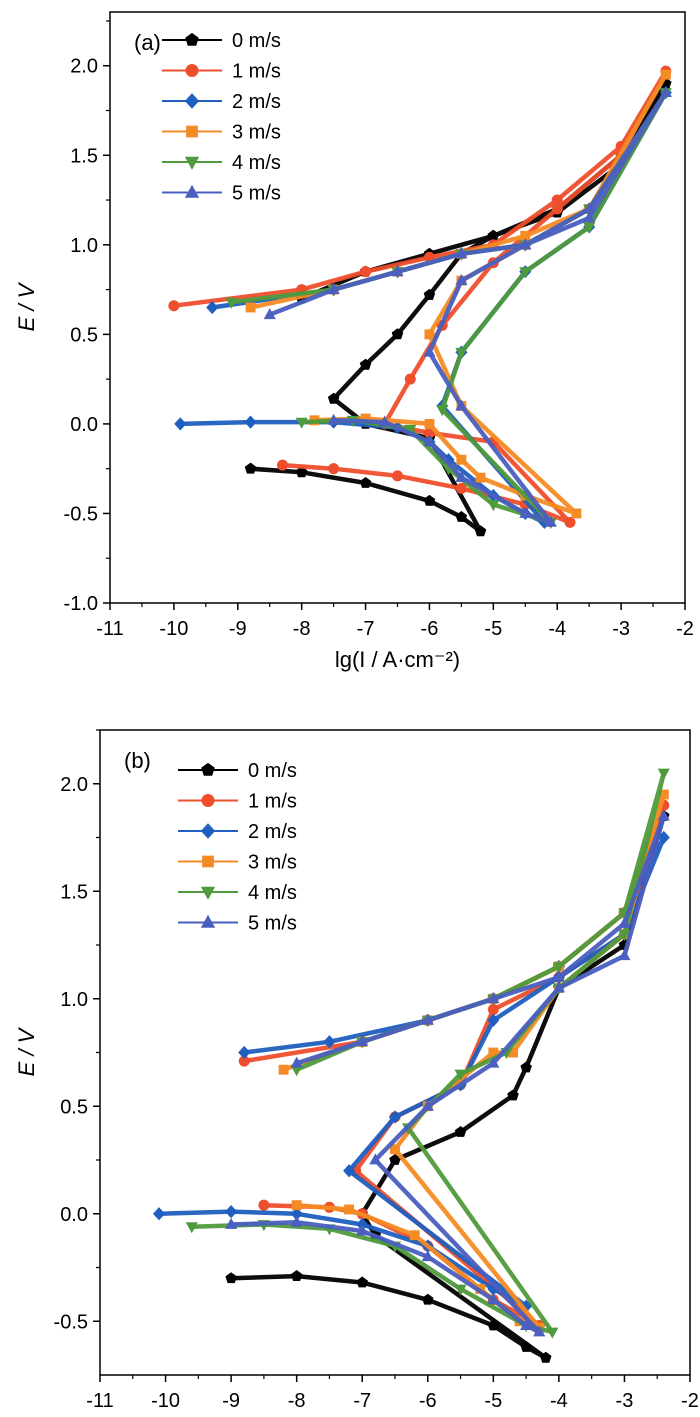 This screenshot has width=700, height=1417. What do you see at coordinates (272, 863) in the screenshot?
I see `legend-label: 3 m/s` at bounding box center [272, 863].